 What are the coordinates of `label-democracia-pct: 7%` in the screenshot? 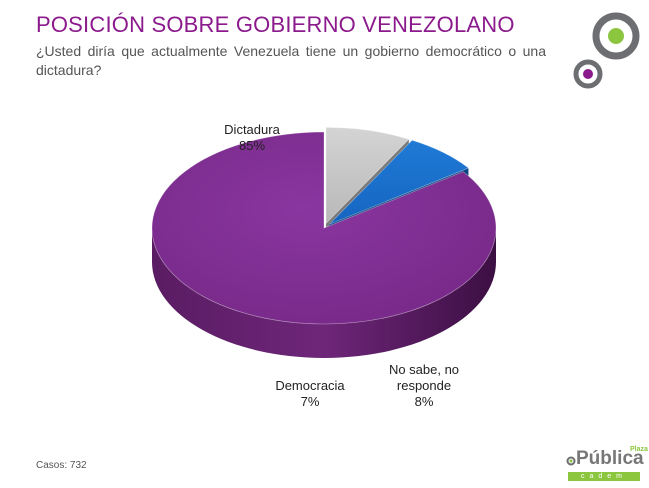 It's located at (310, 401).